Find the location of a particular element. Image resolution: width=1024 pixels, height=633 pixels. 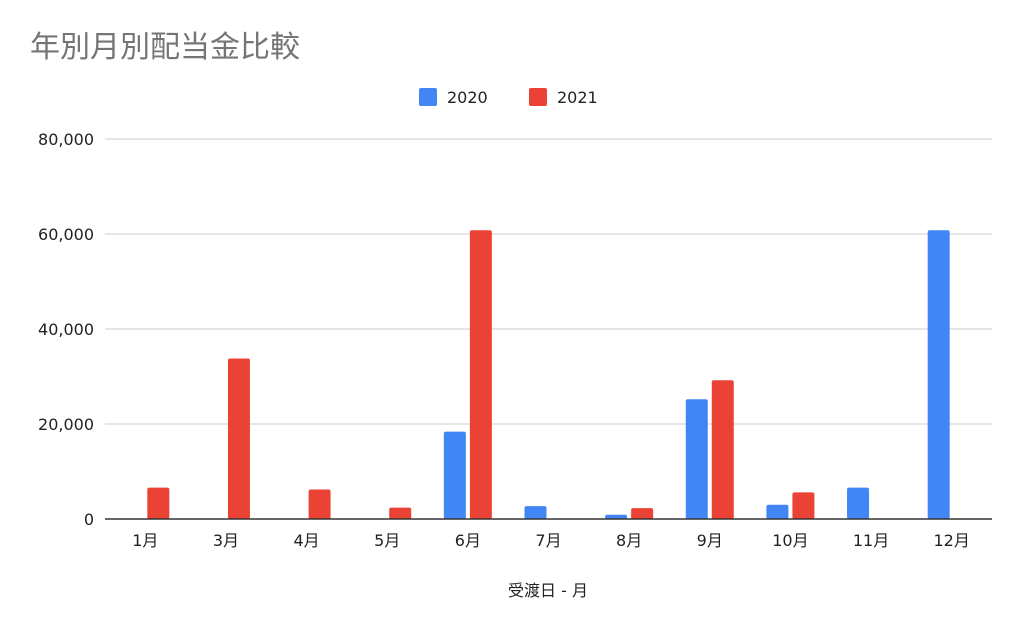

y-tick-label: 40,000 is located at coordinates (66, 329).